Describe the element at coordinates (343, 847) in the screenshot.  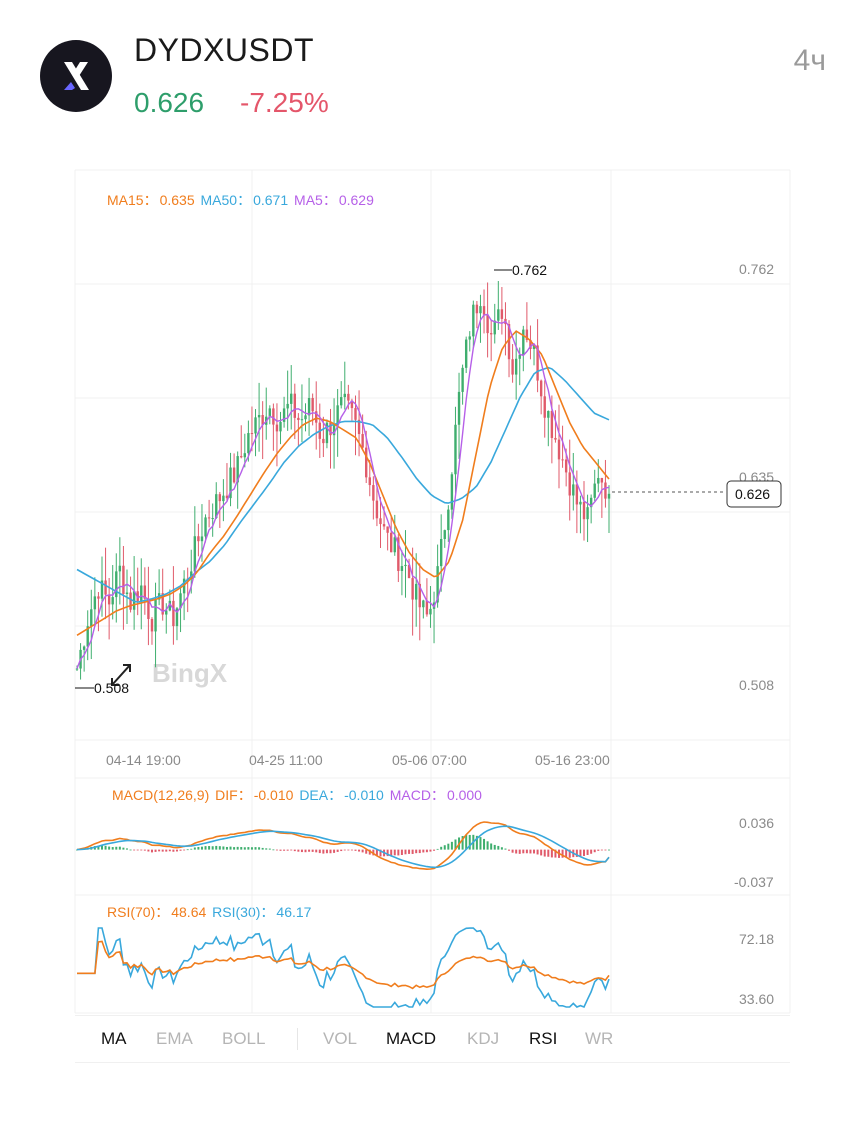
I see `dea-line` at that location.